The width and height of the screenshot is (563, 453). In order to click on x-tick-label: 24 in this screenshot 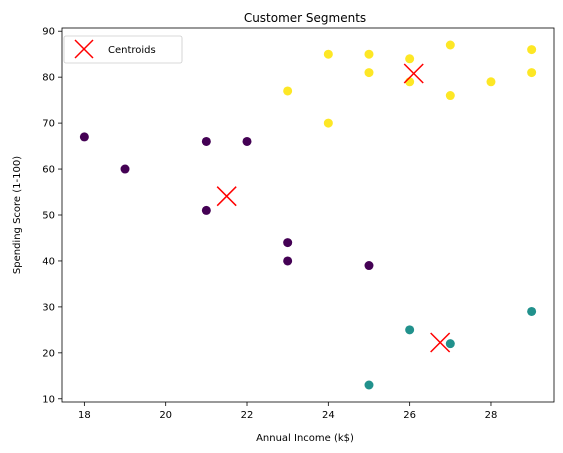, I will do `click(328, 415)`.